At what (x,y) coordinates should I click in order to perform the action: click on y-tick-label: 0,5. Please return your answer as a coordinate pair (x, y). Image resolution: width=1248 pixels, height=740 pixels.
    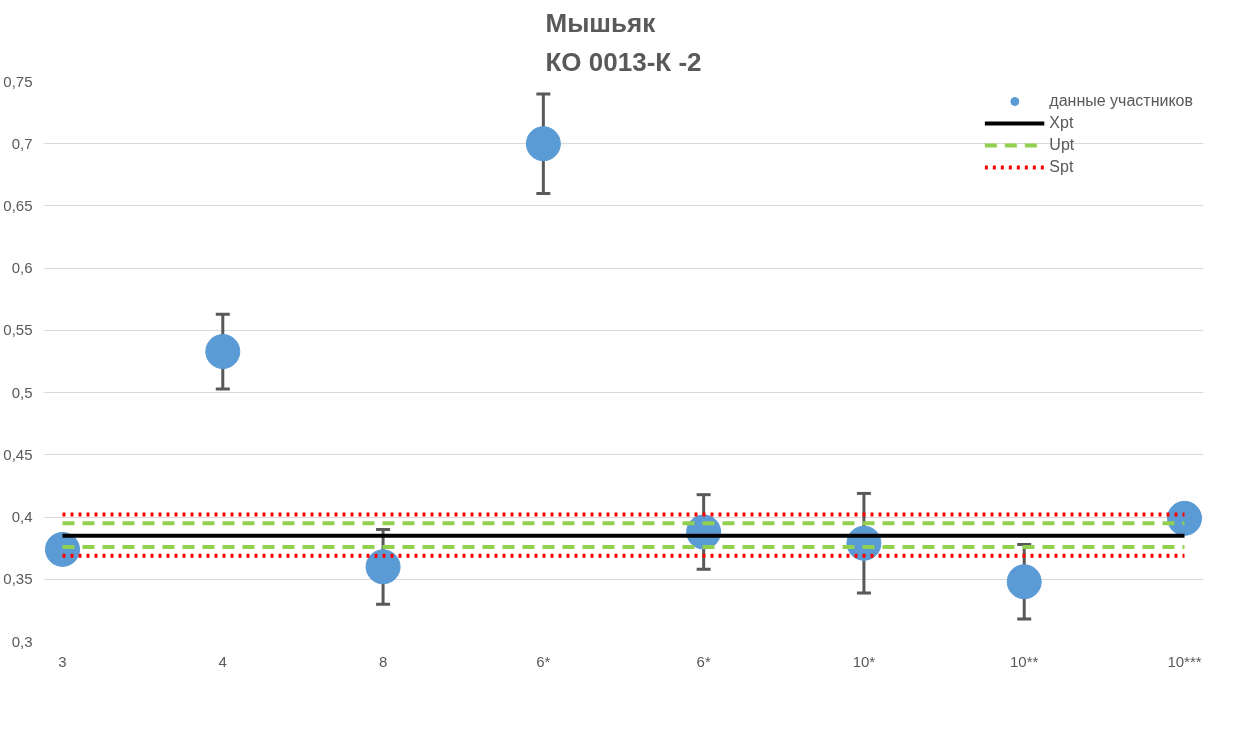
    Looking at the image, I should click on (22, 392).